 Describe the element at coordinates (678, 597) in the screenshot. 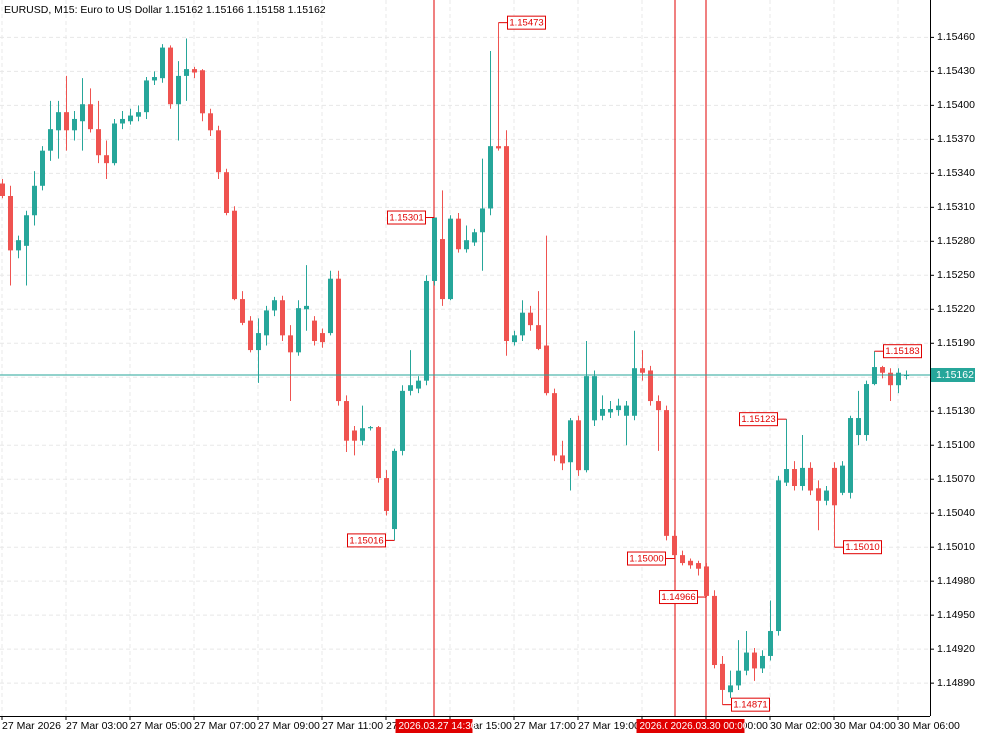

I see `price-label: 1.14966` at that location.